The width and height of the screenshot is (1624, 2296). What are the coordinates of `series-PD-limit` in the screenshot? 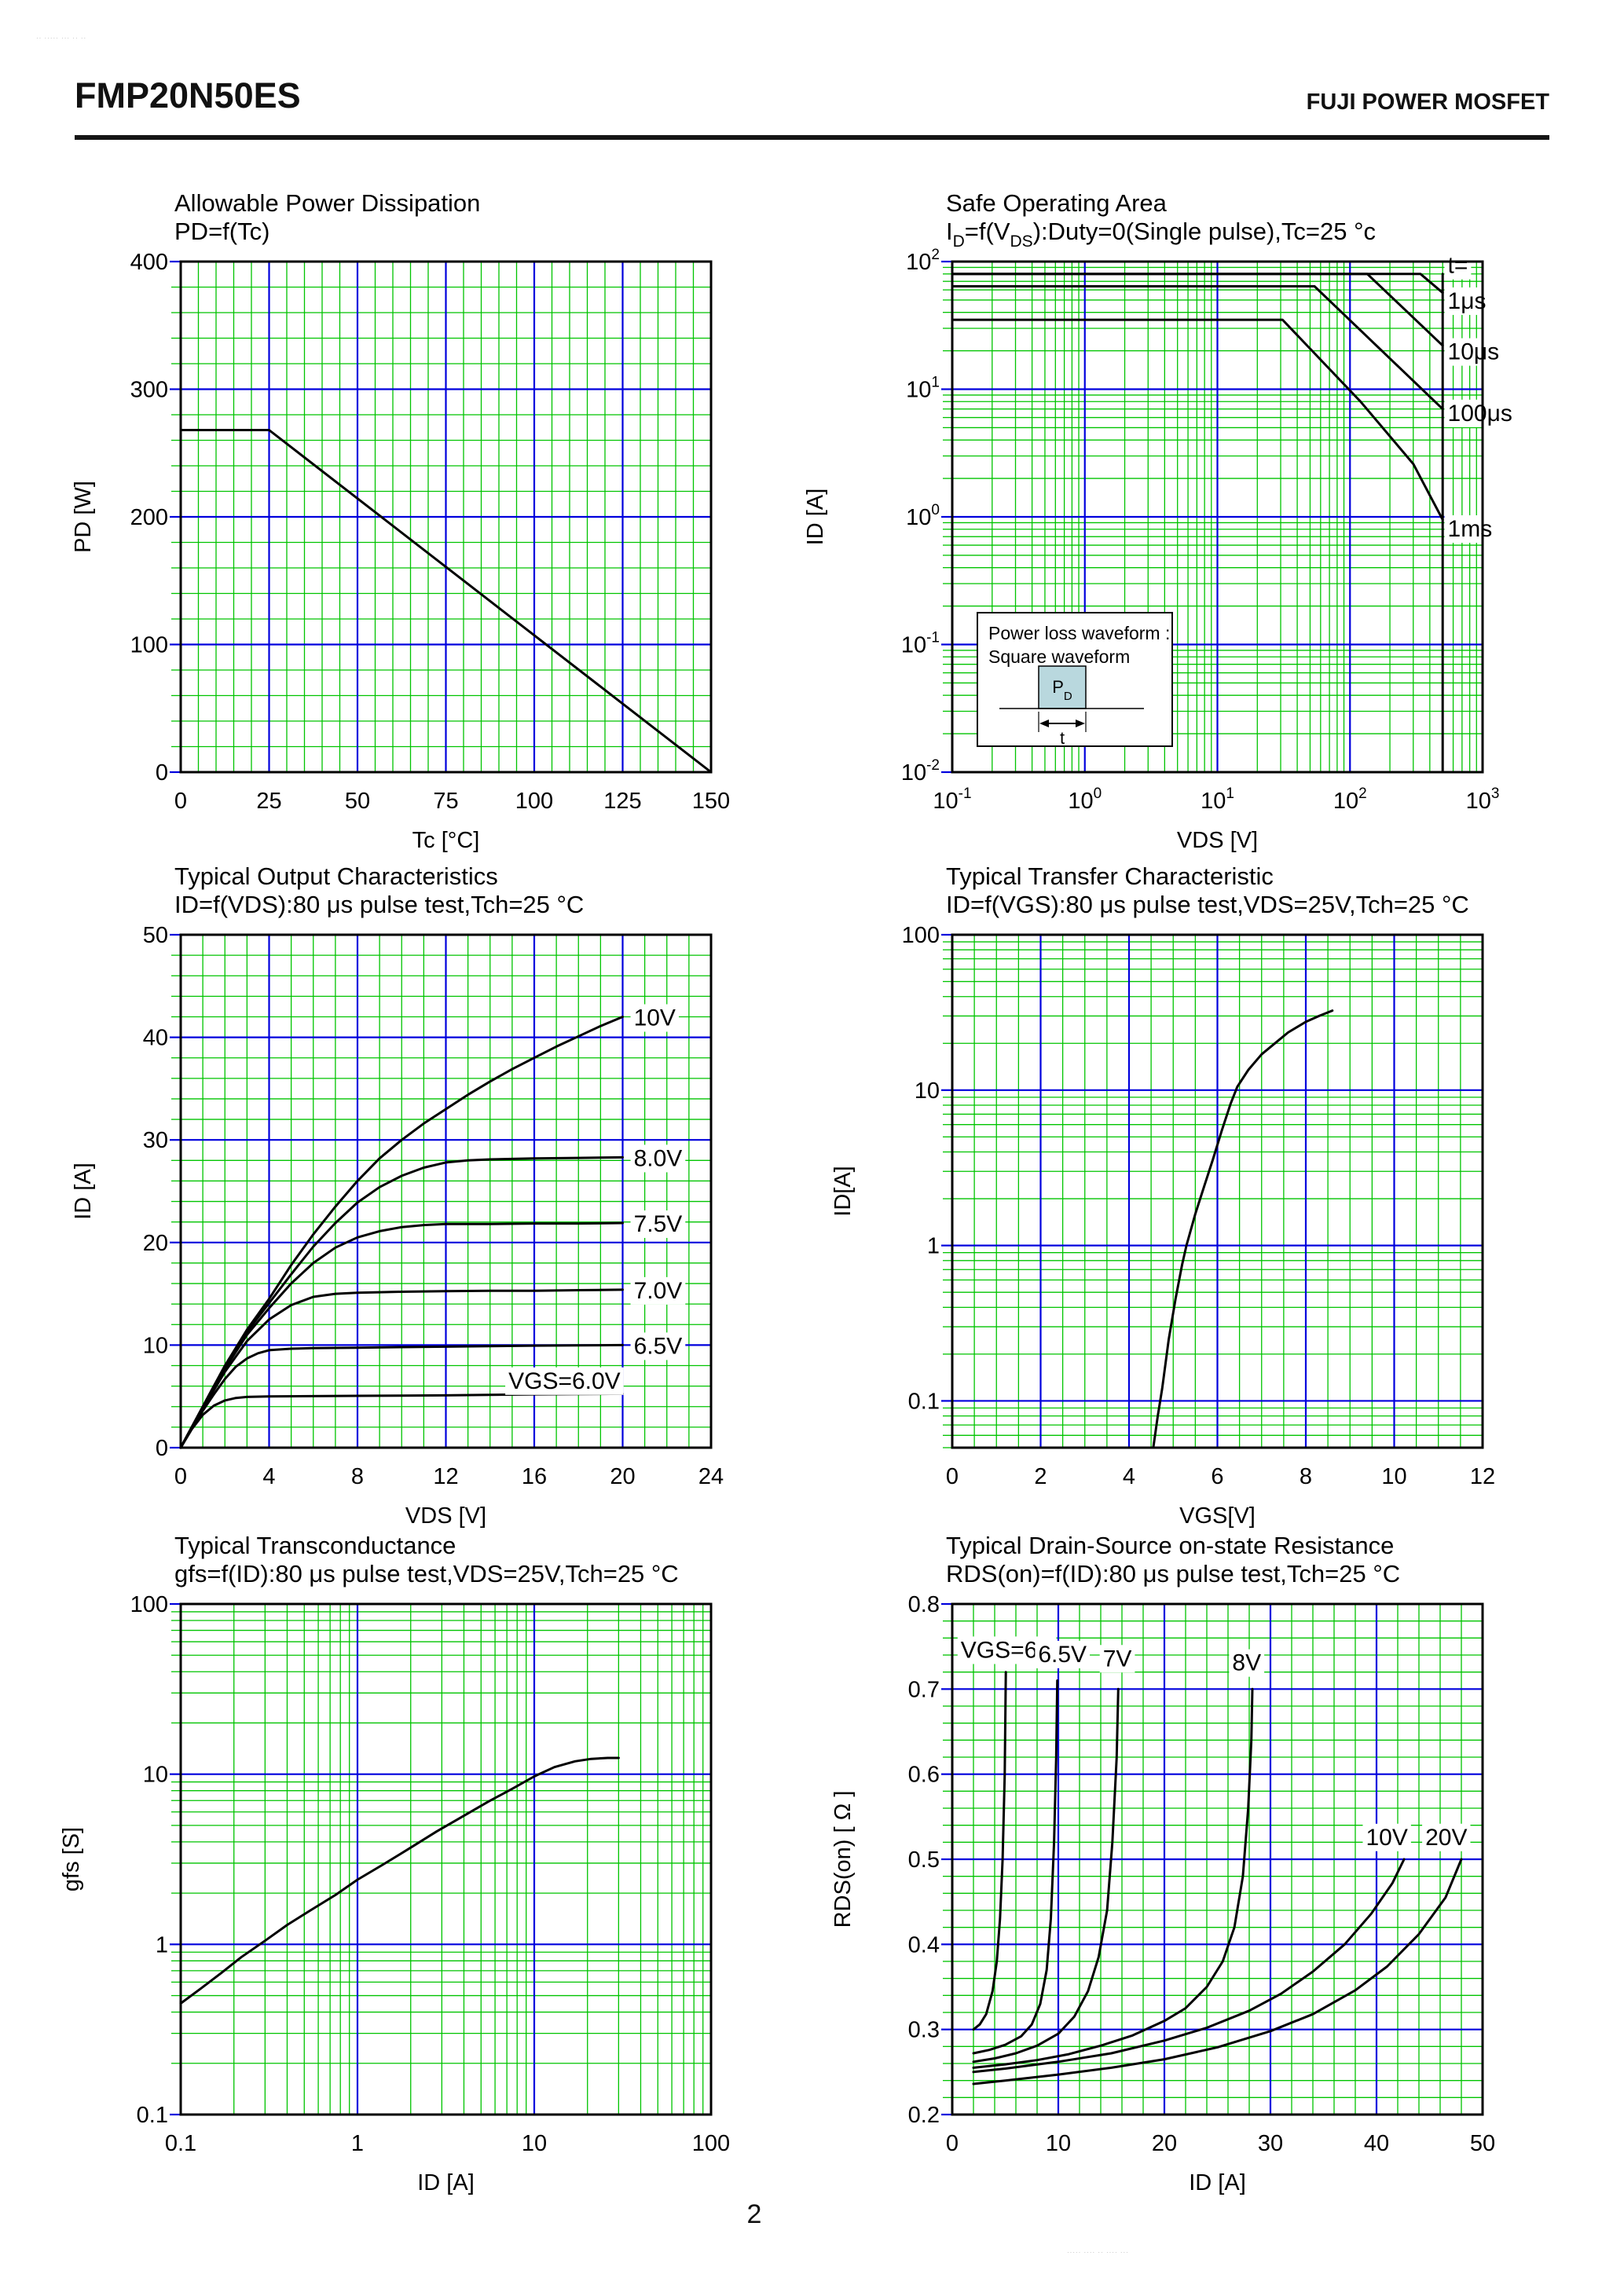 It's located at (446, 601).